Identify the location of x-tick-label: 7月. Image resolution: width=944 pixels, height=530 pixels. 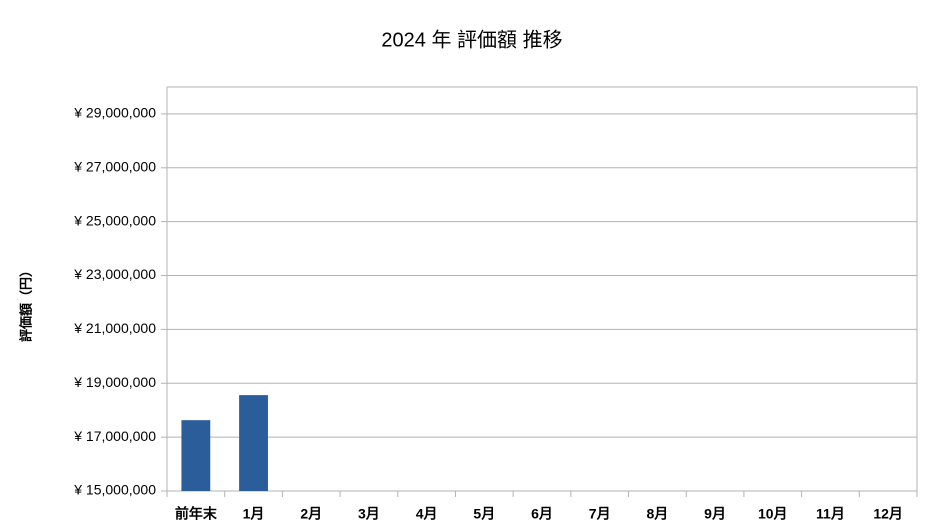
(600, 514).